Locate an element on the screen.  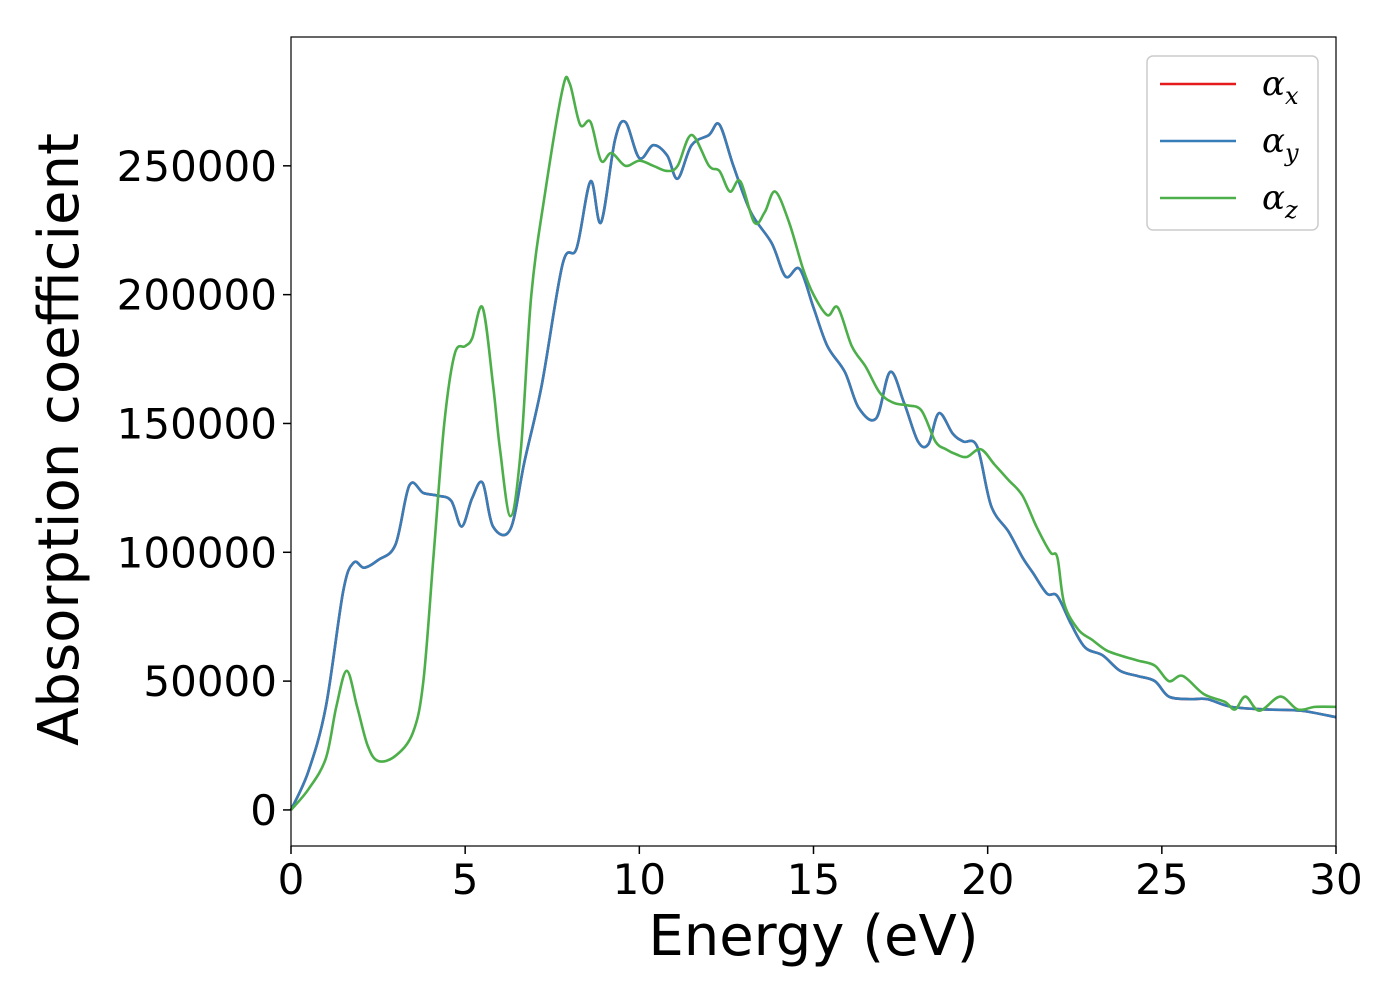
x-axis-title: Energy (eV) is located at coordinates (813, 936).